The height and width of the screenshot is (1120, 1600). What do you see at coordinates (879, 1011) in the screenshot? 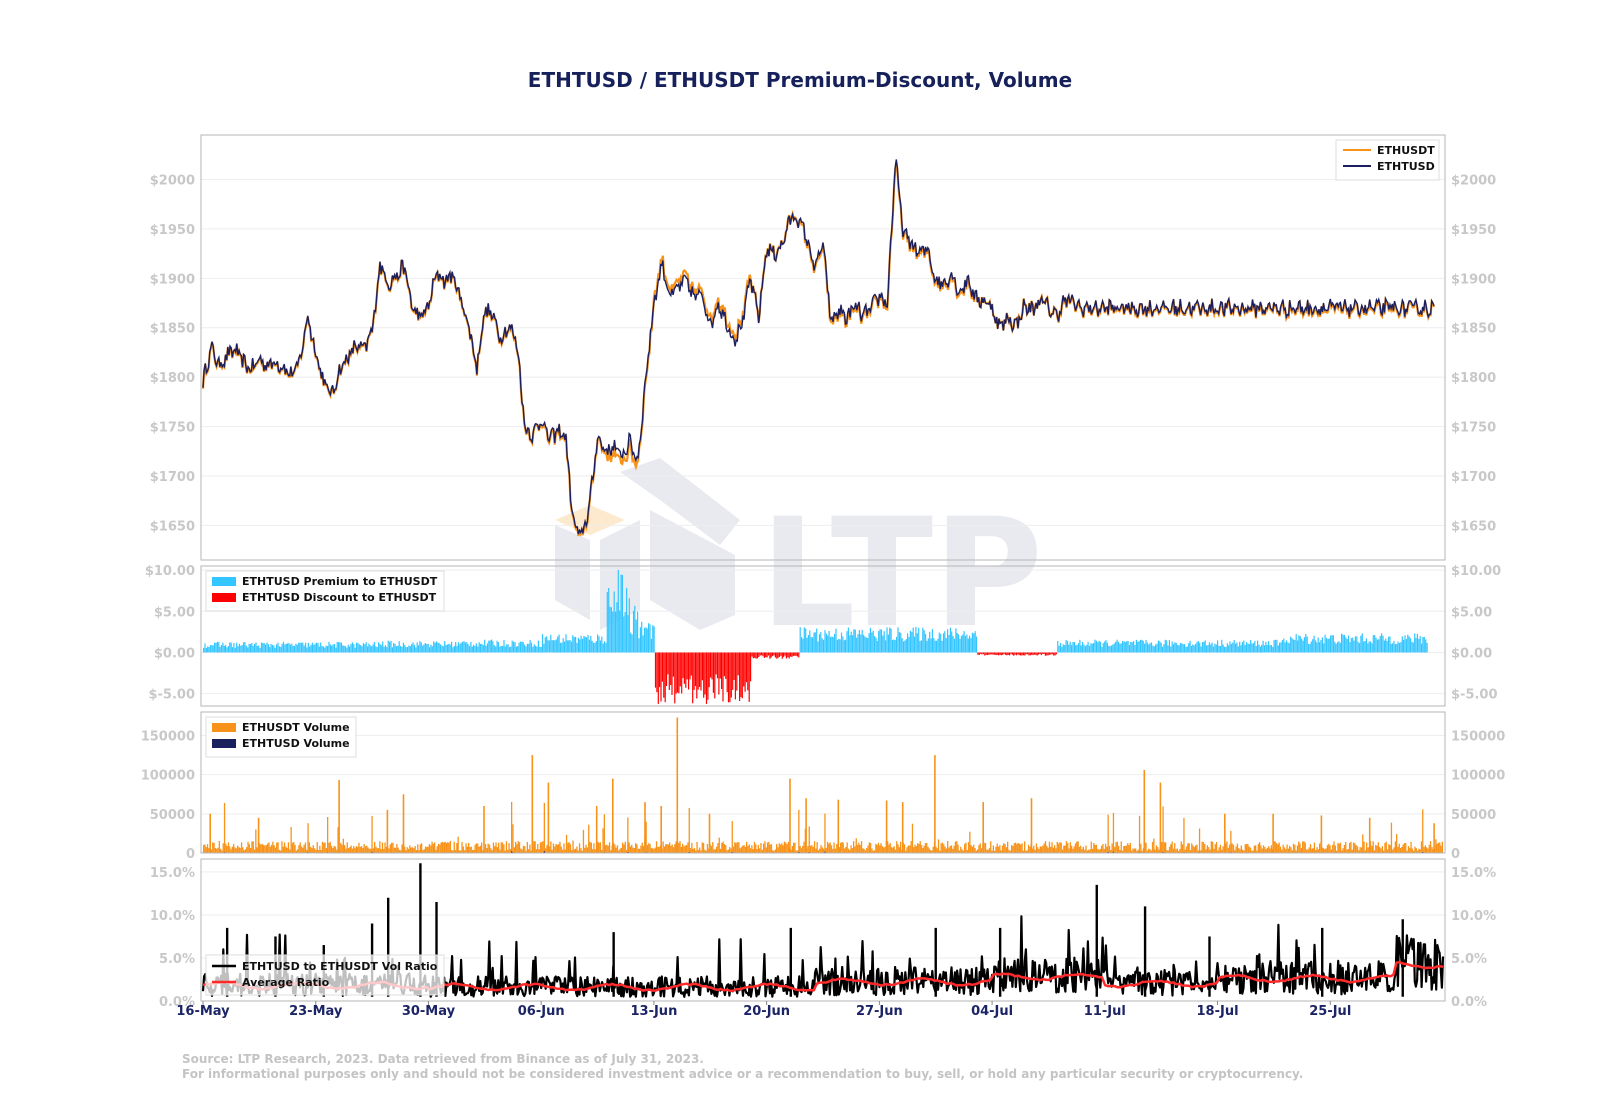
I see `xtick-label: 27-Jun` at bounding box center [879, 1011].